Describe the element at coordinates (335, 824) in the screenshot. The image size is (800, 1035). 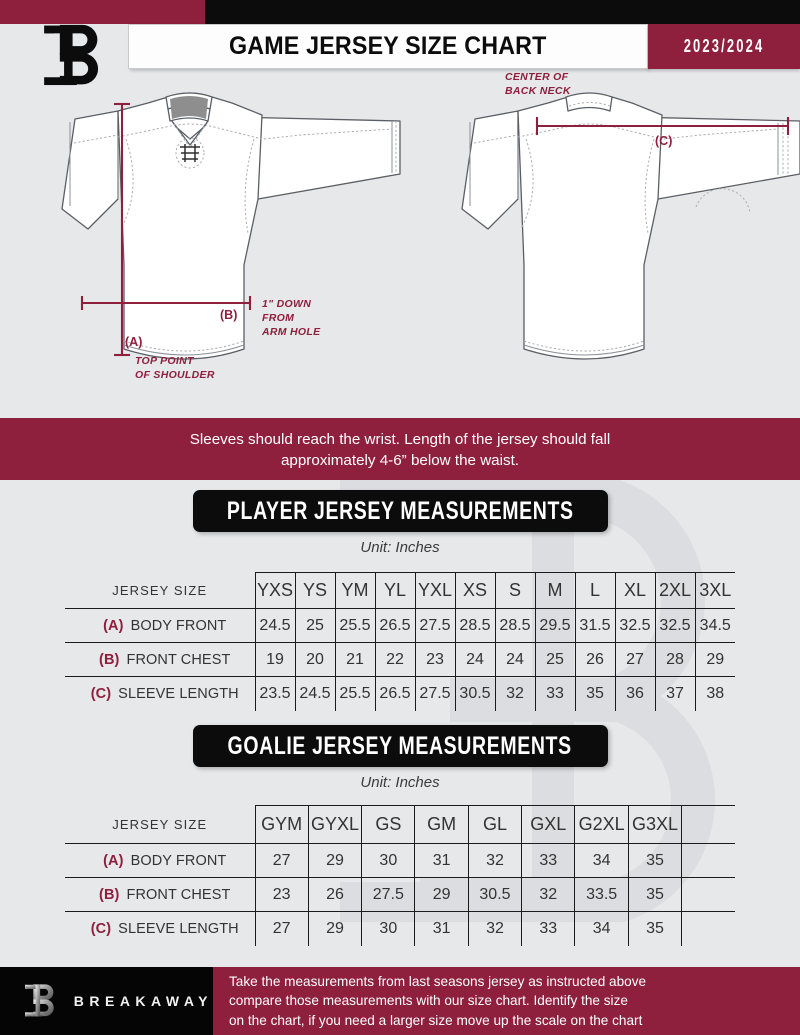
I see `column-header-GYXL: GYXL` at that location.